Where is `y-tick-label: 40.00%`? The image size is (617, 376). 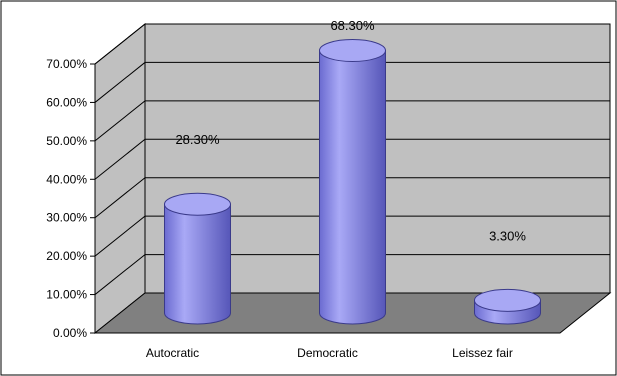
y-tick-label: 40.00% is located at coordinates (66, 179).